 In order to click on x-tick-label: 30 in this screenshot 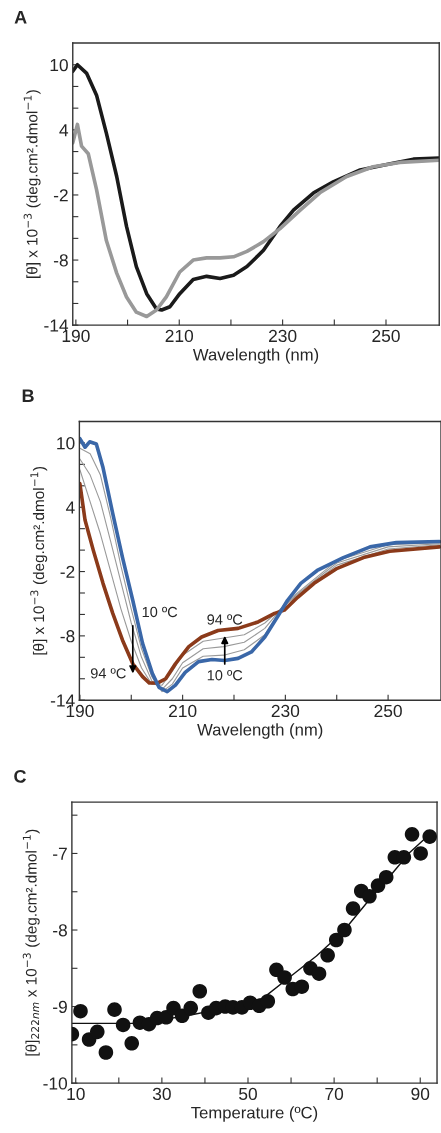, I will do `click(161, 1094)`.